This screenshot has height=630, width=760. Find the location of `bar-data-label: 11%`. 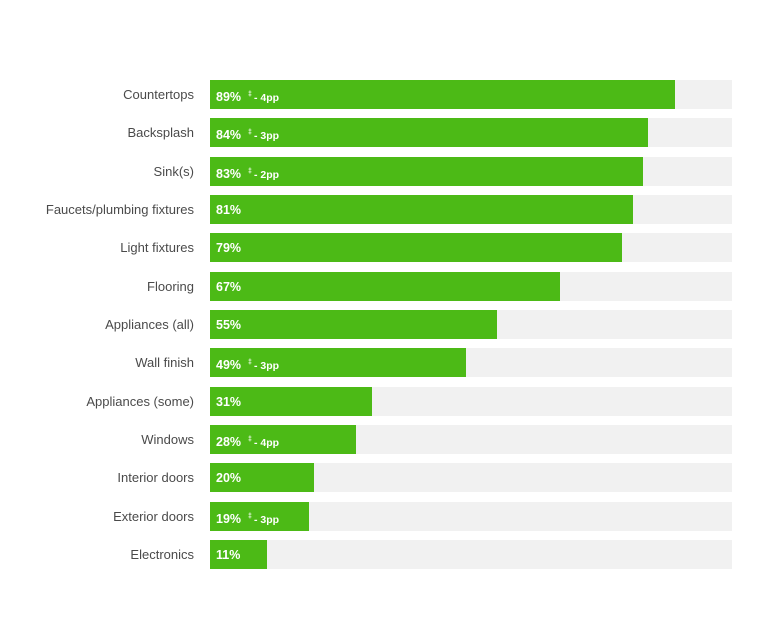

bar-data-label: 11% is located at coordinates (228, 554).